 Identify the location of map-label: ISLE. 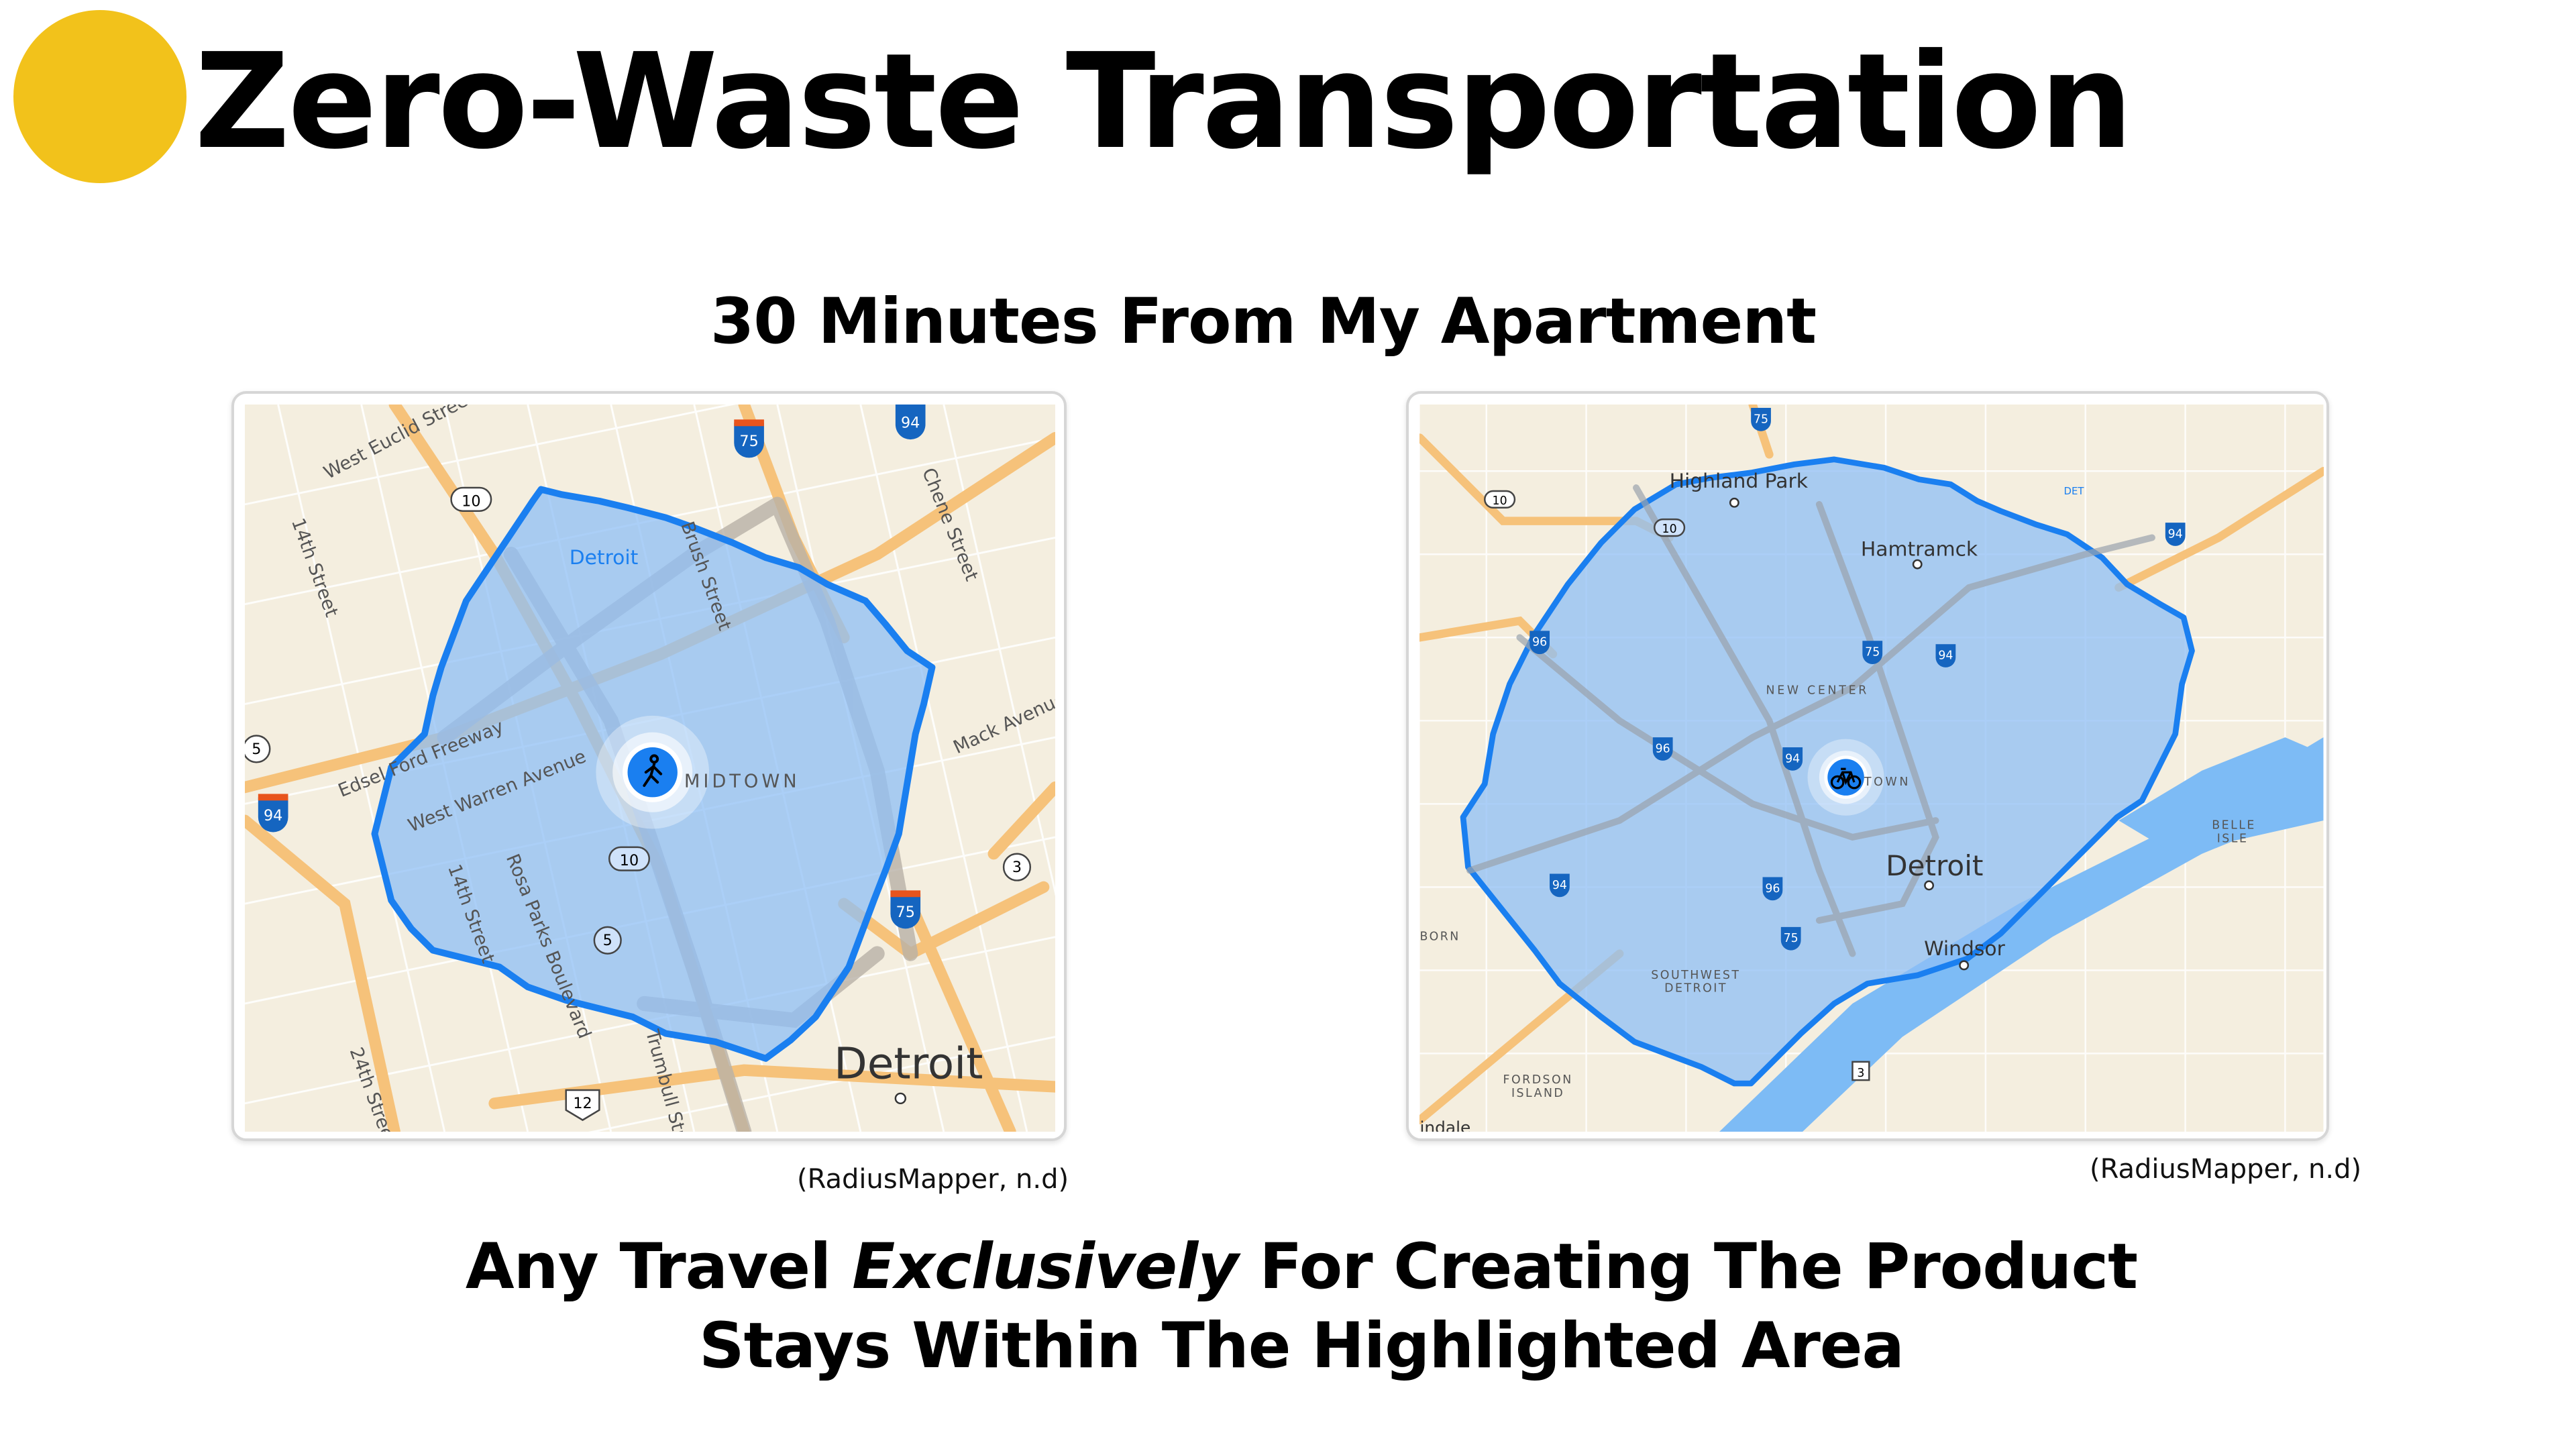
(2233, 838).